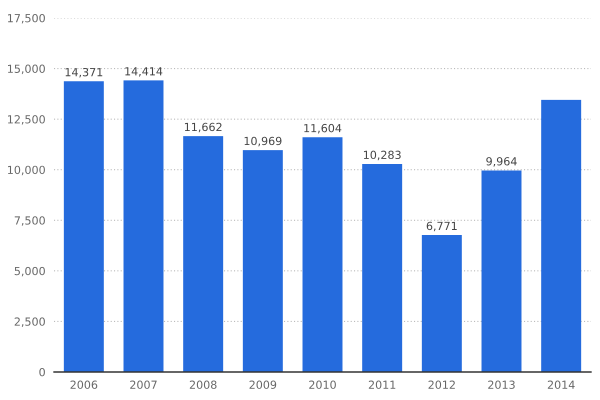 This screenshot has width=600, height=400. Describe the element at coordinates (382, 384) in the screenshot. I see `x-tick-label: 2011` at that location.